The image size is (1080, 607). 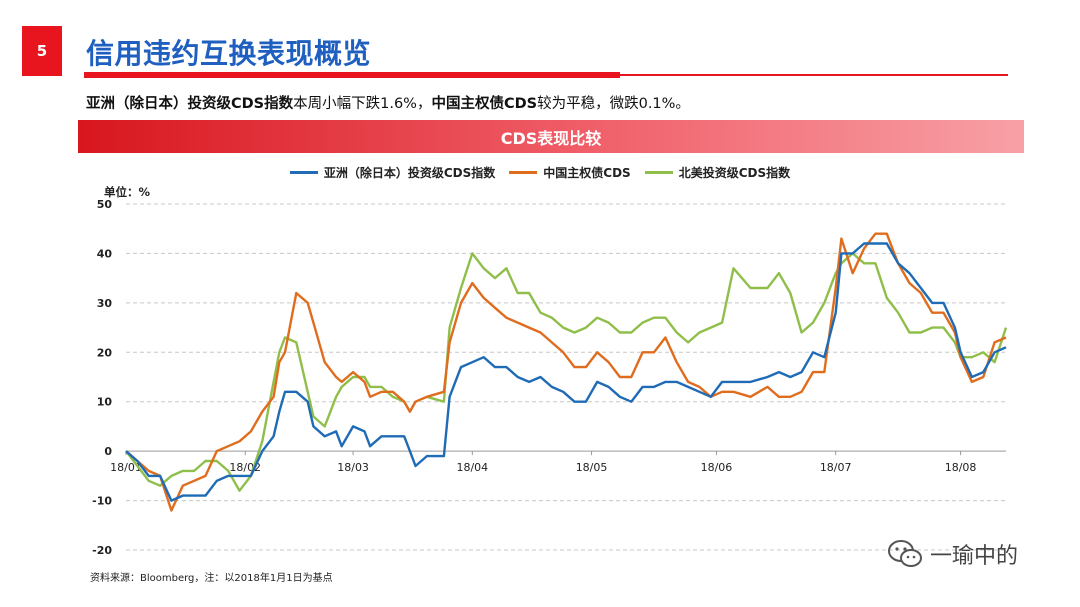 What do you see at coordinates (836, 467) in the screenshot?
I see `x-tick-label: 18/07` at bounding box center [836, 467].